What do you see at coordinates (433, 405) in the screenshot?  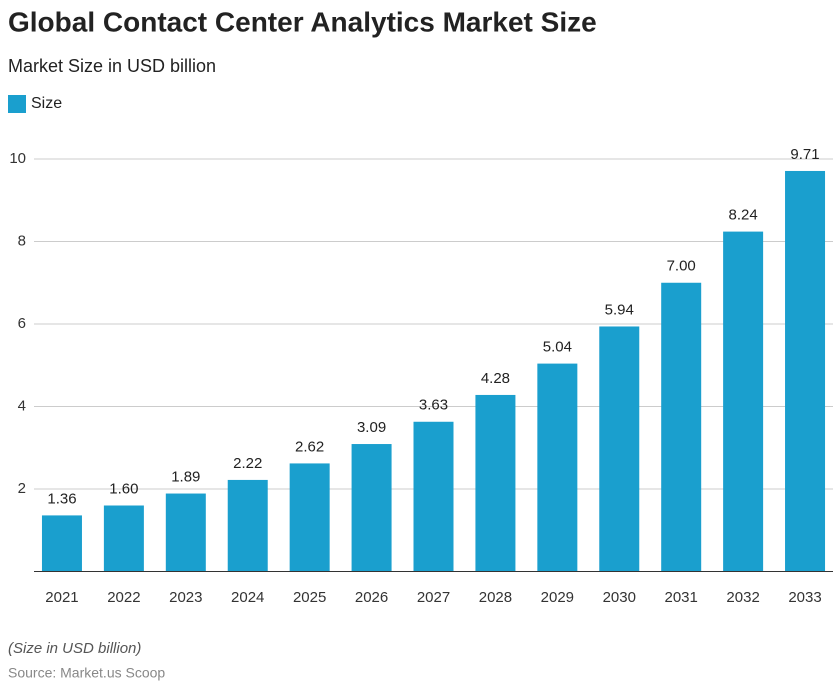 I see `value-label: 3.63` at bounding box center [433, 405].